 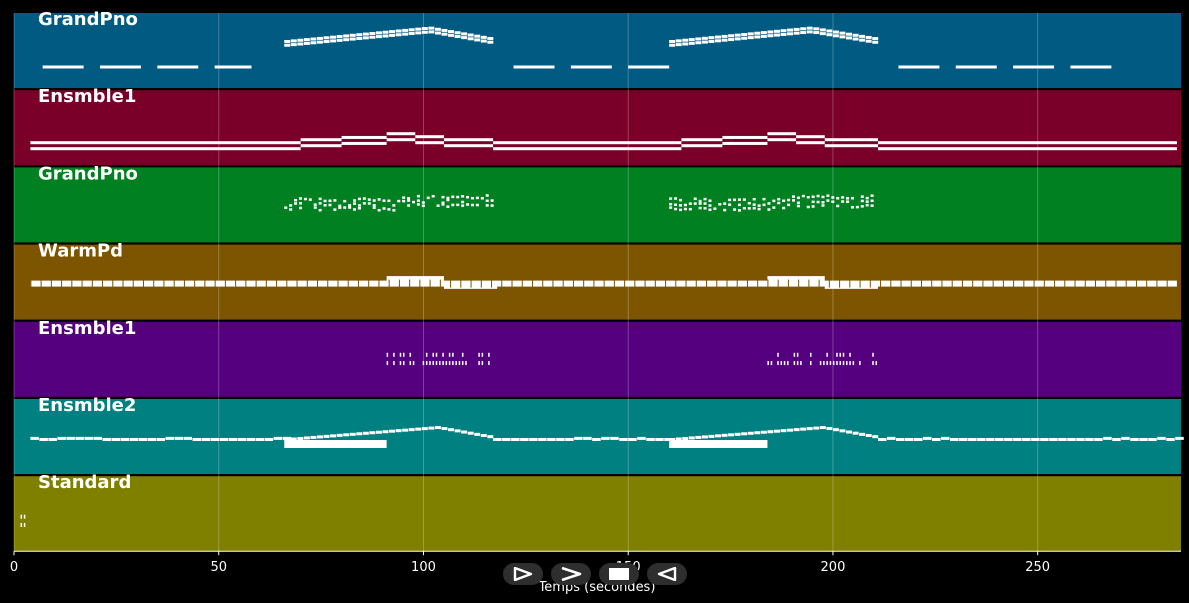 I want to click on play-button, so click(x=523, y=574).